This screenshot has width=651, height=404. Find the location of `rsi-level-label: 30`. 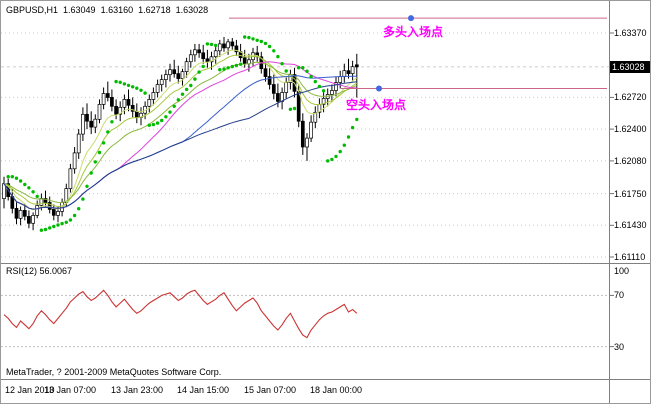

rsi-level-label: 30 is located at coordinates (619, 347).